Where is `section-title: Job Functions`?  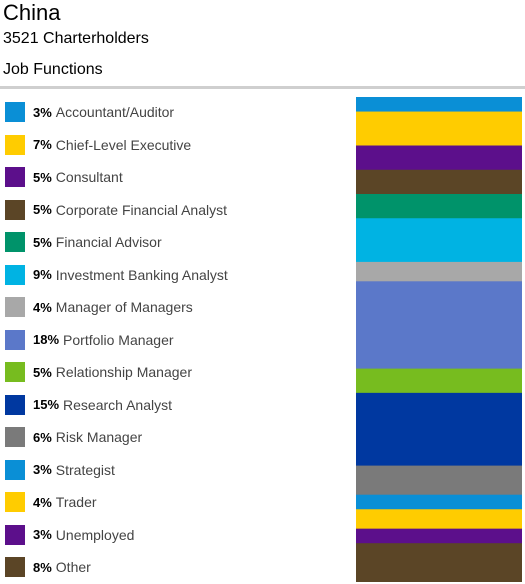 section-title: Job Functions is located at coordinates (53, 69).